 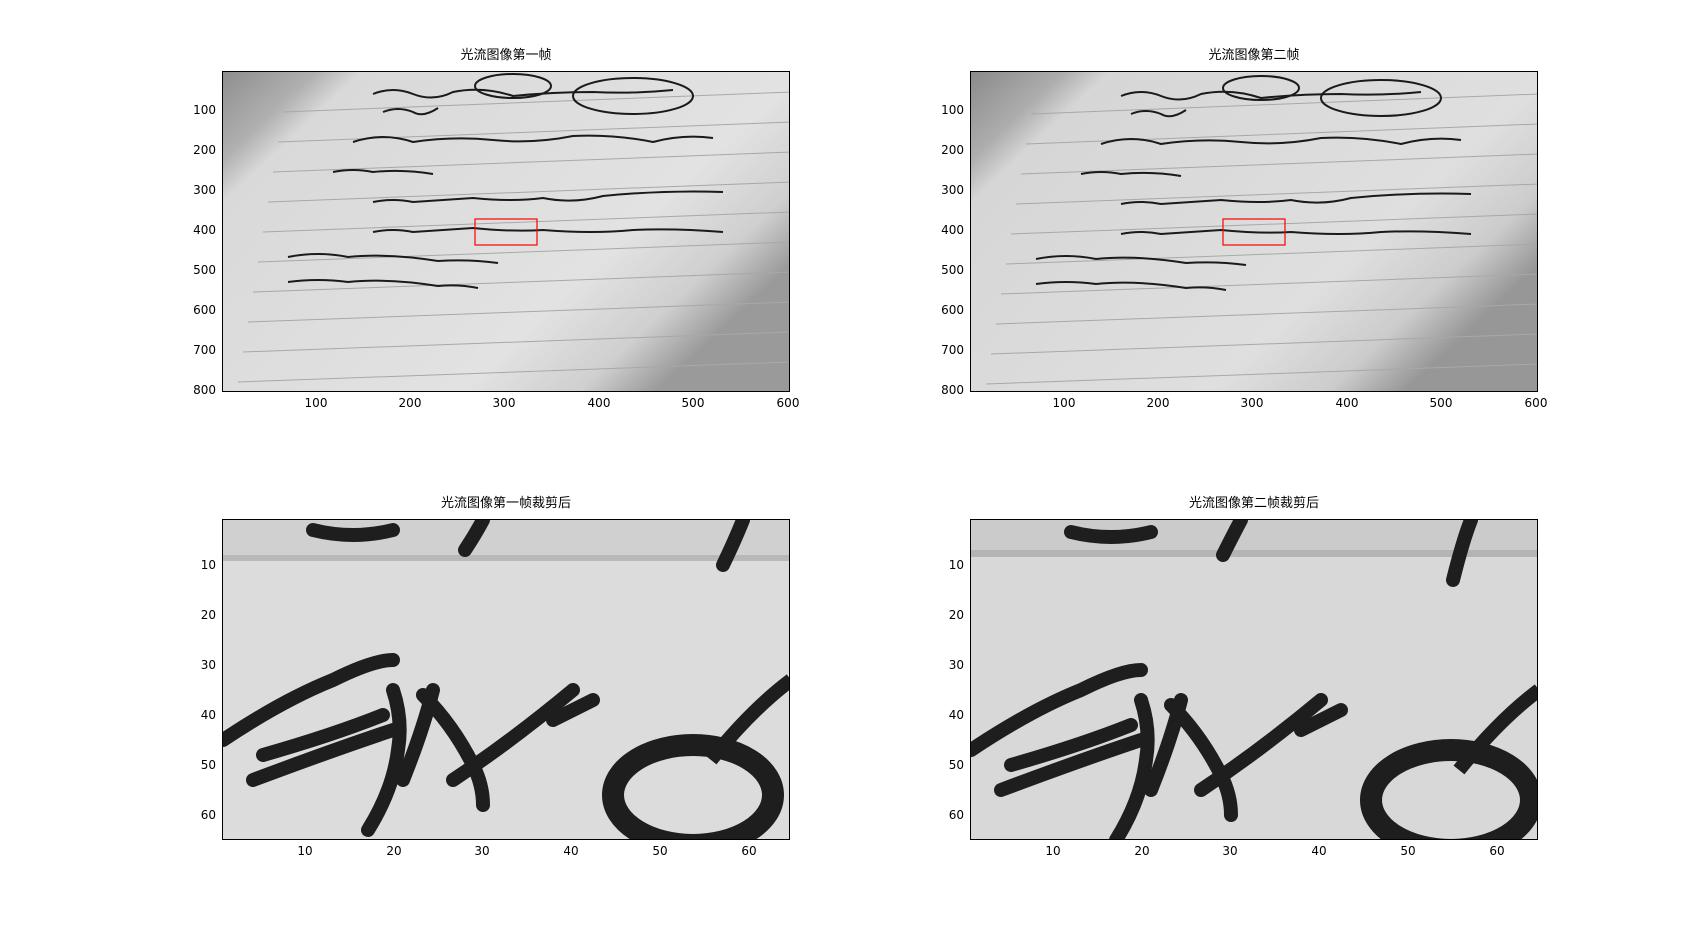 I want to click on panel-title: 光流图像第一帧裁剪后, so click(x=505, y=503).